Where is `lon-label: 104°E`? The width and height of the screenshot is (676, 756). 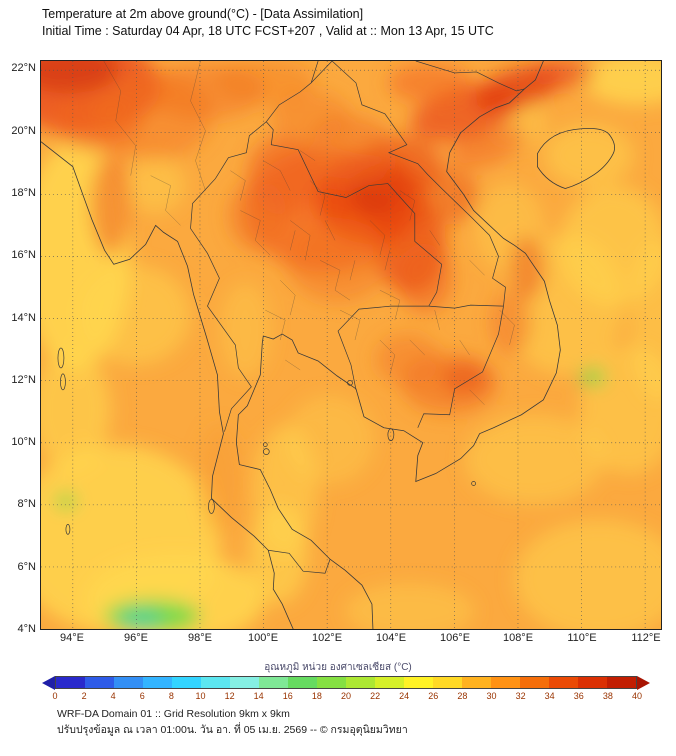
lon-label: 104°E is located at coordinates (391, 638).